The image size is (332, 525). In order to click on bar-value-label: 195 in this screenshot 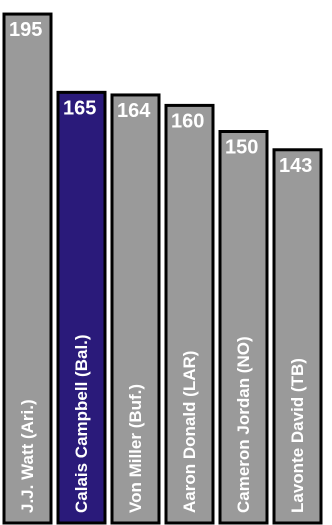, I will do `click(25, 30)`.